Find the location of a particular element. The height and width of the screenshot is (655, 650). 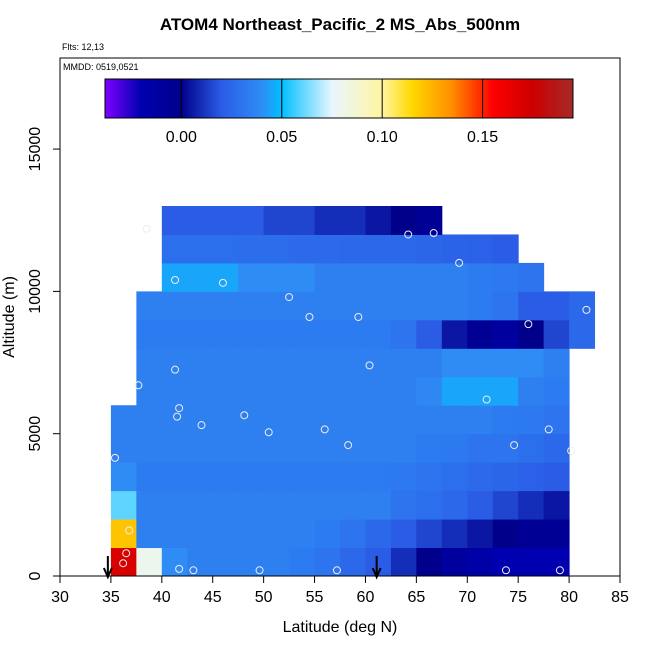

colorbar-tick-label: 0.10 is located at coordinates (382, 137).